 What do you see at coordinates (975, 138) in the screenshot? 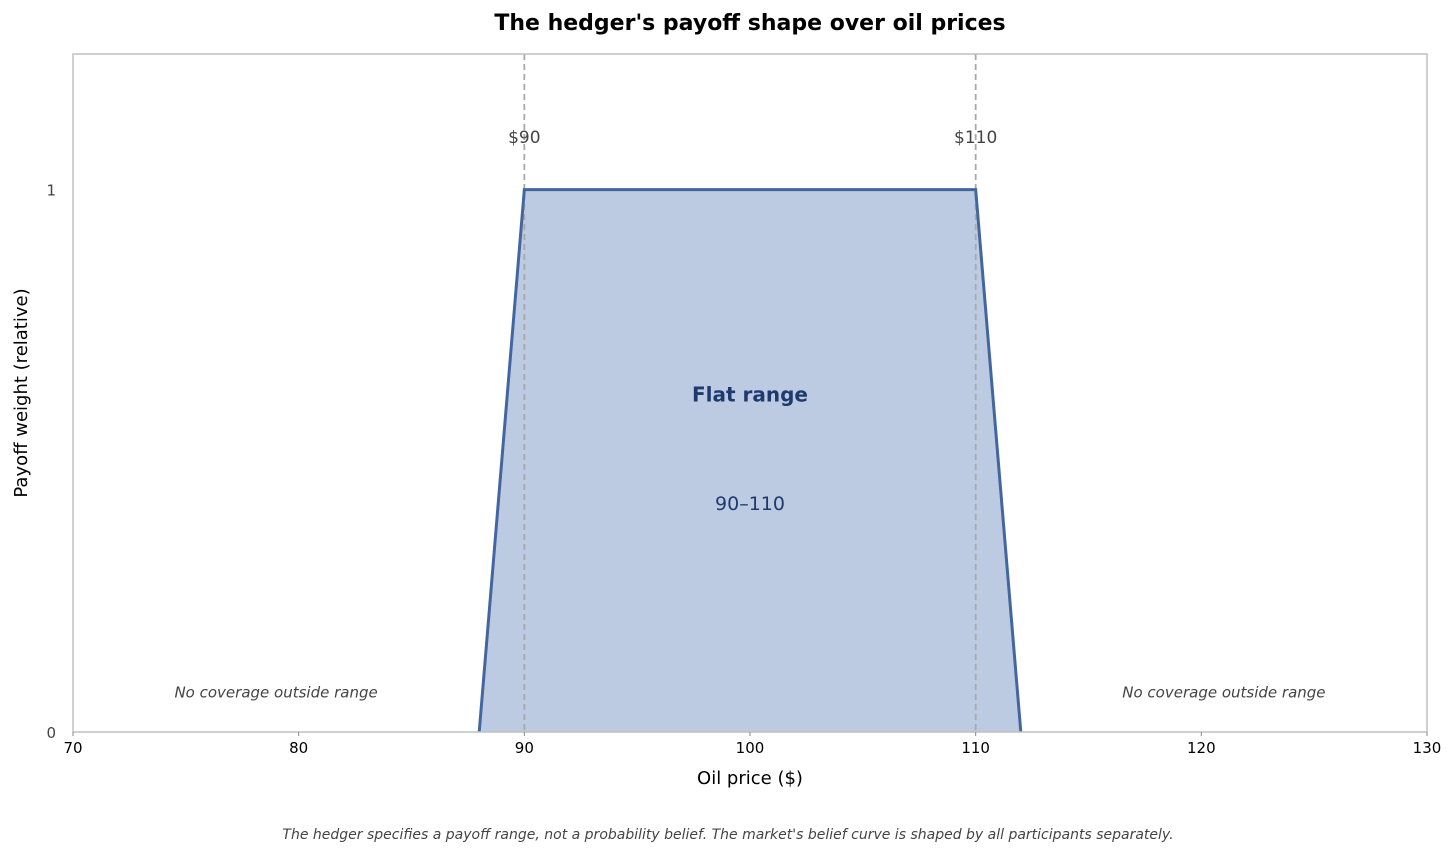
I see `reference-label-110: $110` at bounding box center [975, 138].